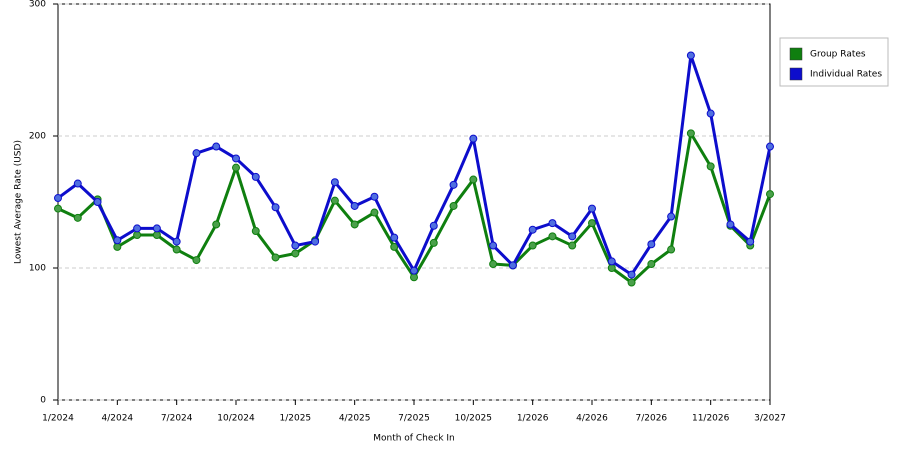 This screenshot has height=450, width=900. I want to click on x-tick-label: 4/2026, so click(592, 419).